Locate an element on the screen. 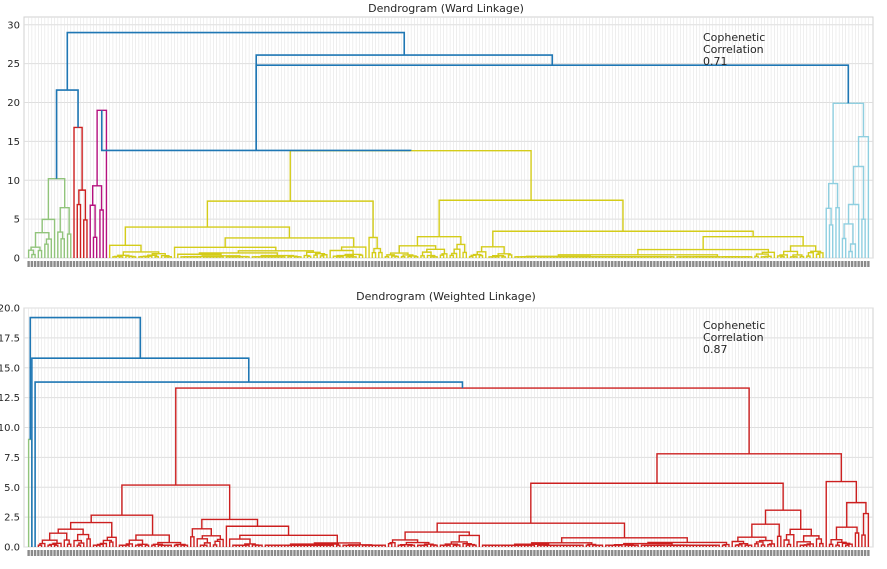 The width and height of the screenshot is (887, 569). ward-annotation-line1: Cophenetic is located at coordinates (734, 37).